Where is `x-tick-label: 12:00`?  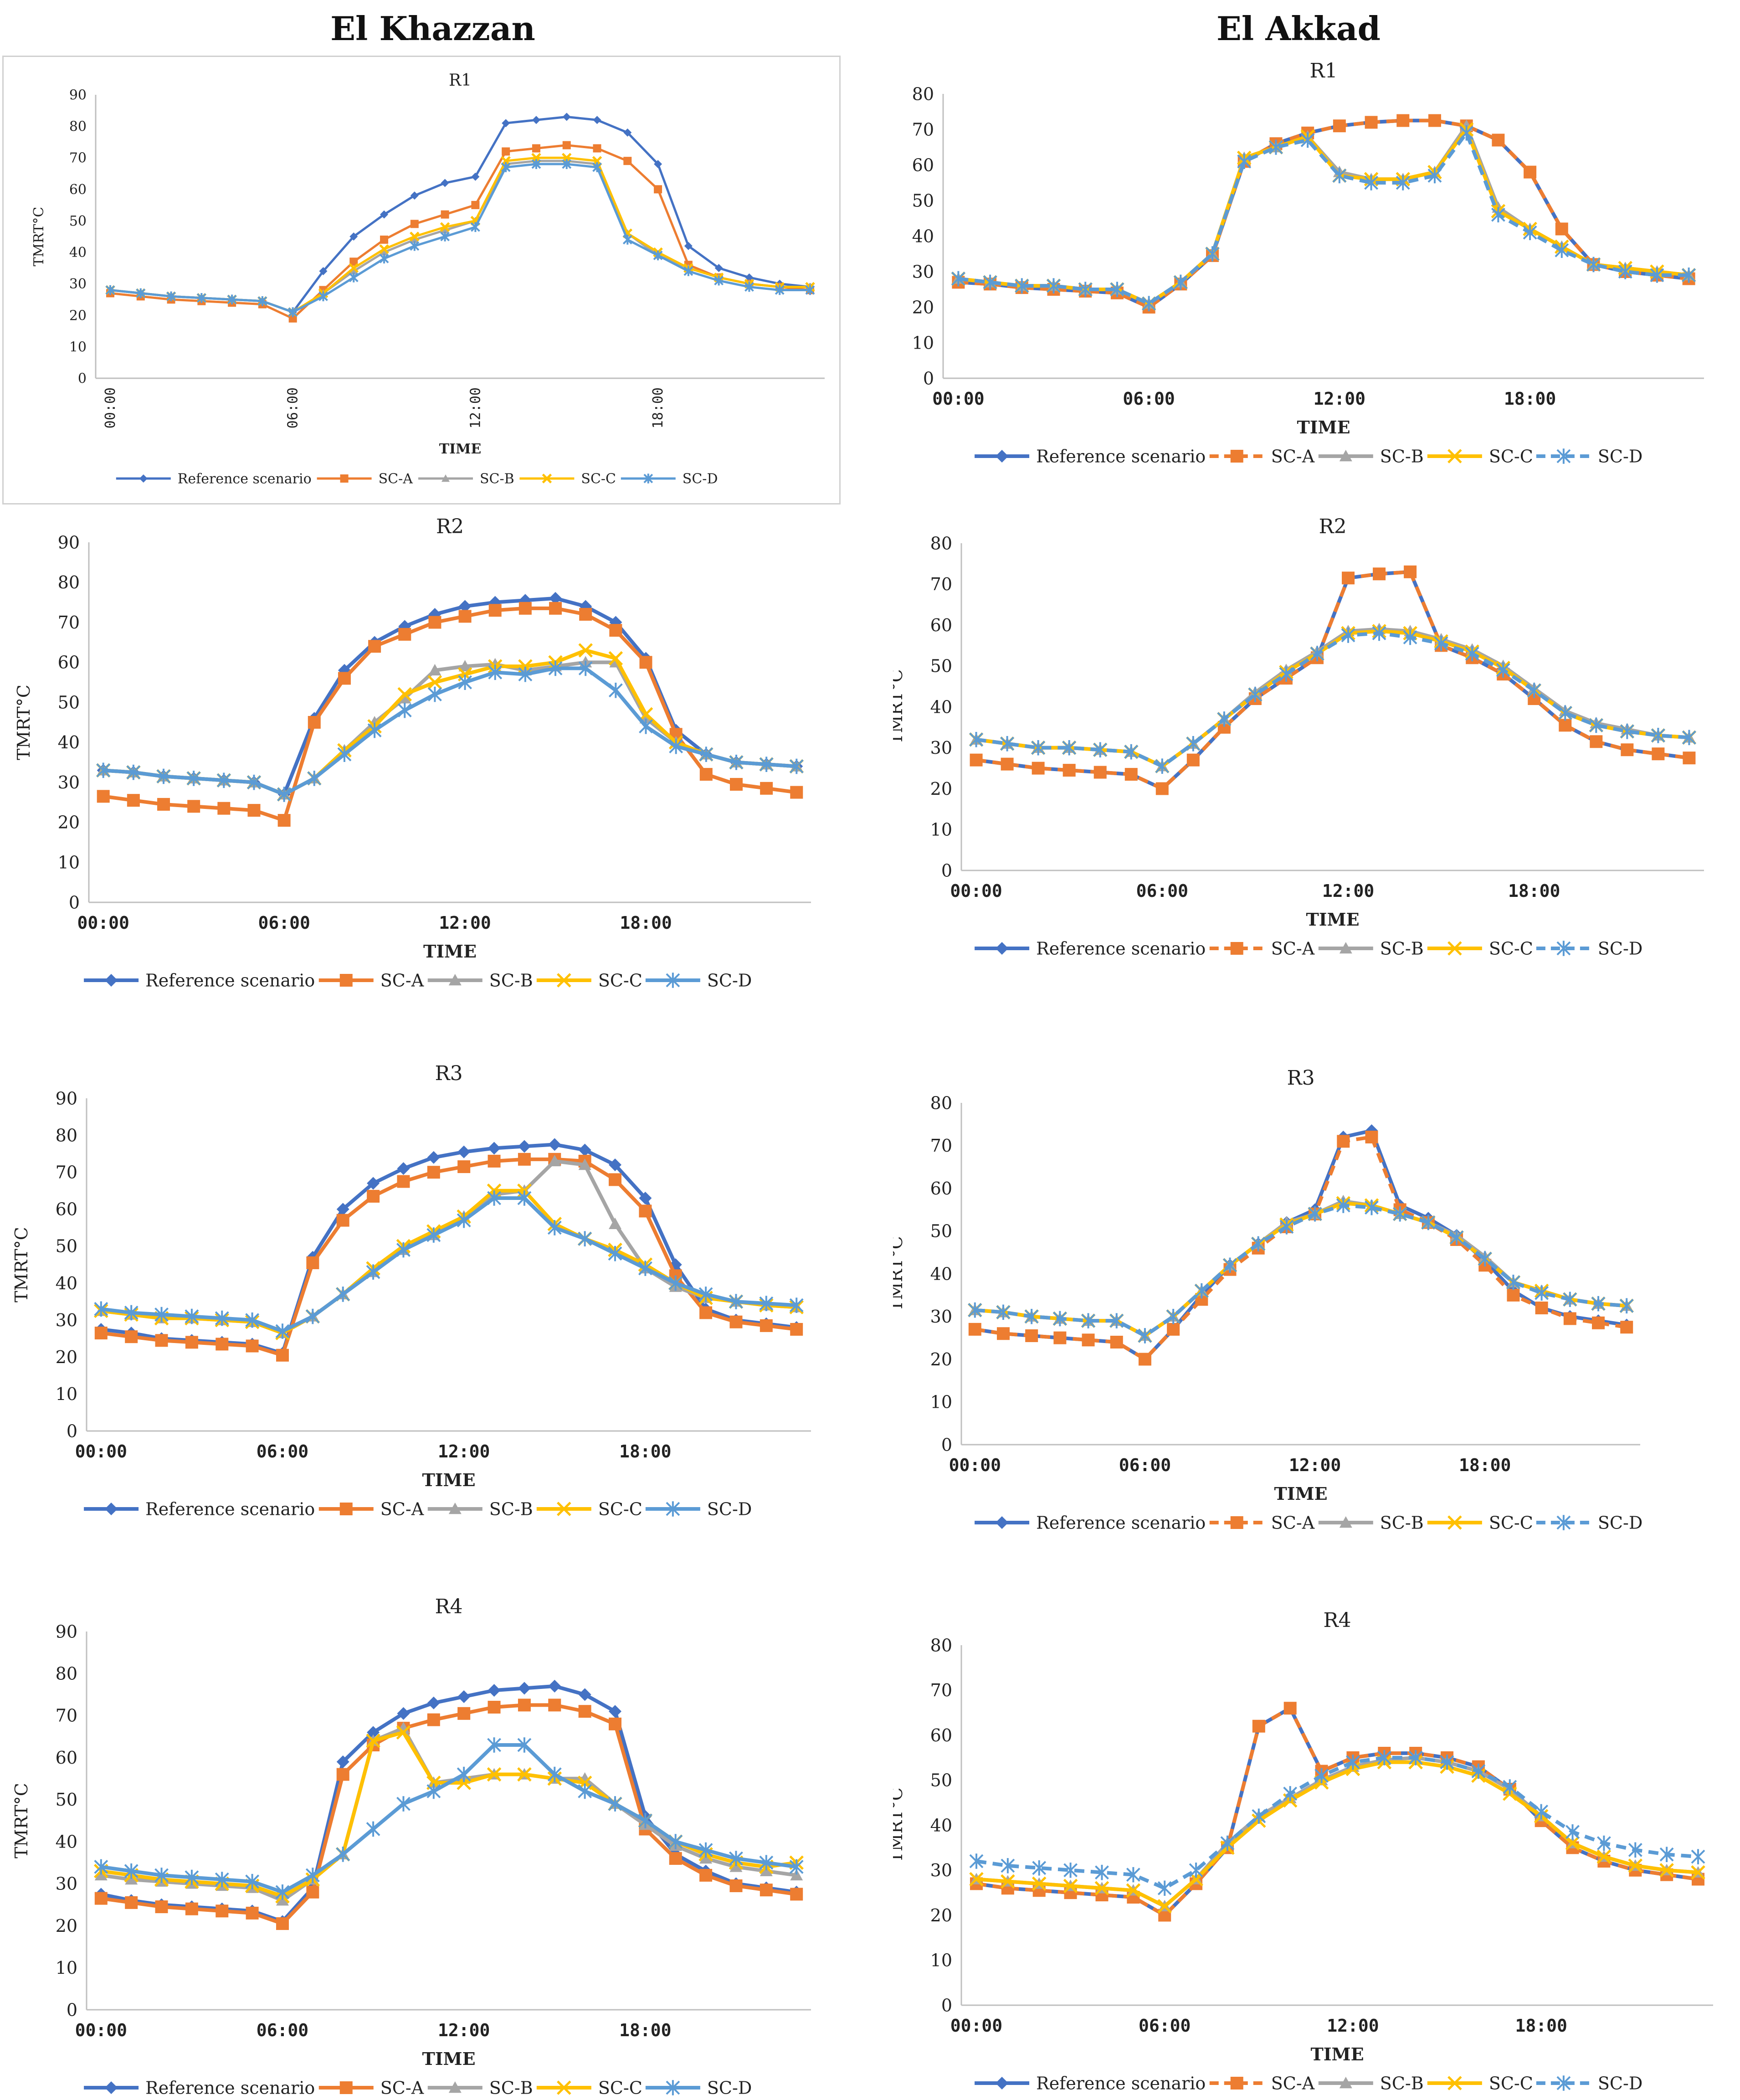 x-tick-label: 12:00 is located at coordinates (464, 1452).